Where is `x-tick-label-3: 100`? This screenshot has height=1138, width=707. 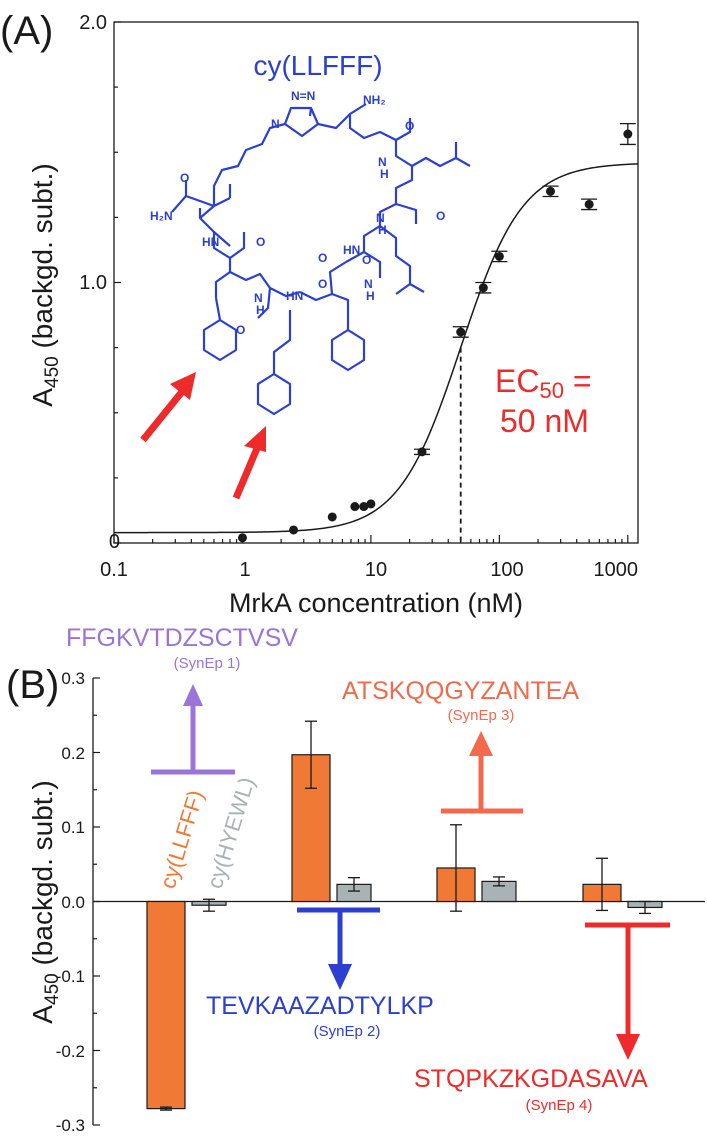 x-tick-label-3: 100 is located at coordinates (506, 570).